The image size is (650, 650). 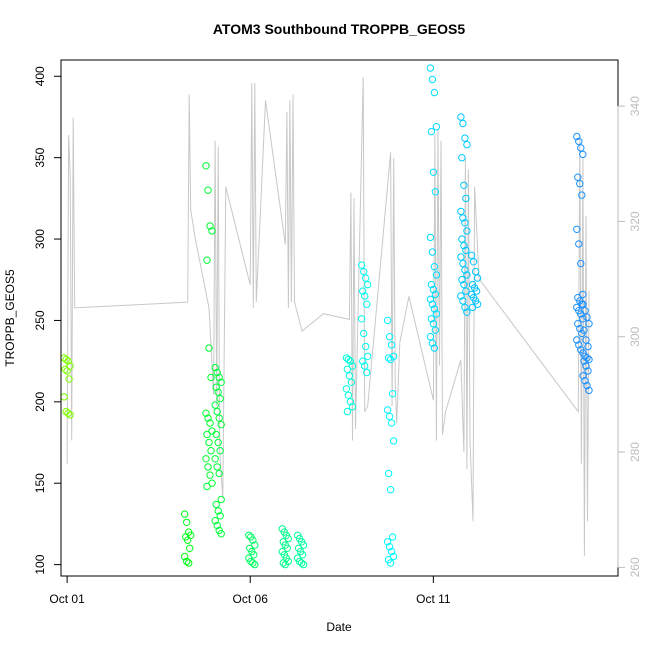 What do you see at coordinates (47, 320) in the screenshot?
I see `y-axis-left: 100 150 200 250 300 350 400` at bounding box center [47, 320].